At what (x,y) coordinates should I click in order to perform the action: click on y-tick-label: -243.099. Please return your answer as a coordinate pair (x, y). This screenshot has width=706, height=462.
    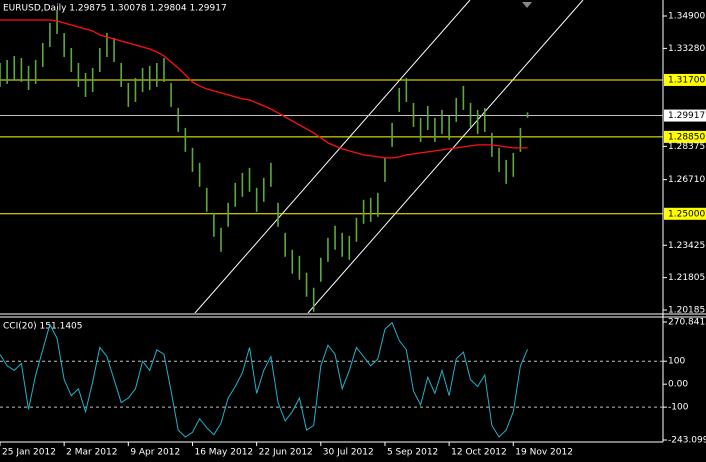
    Looking at the image, I should click on (687, 441).